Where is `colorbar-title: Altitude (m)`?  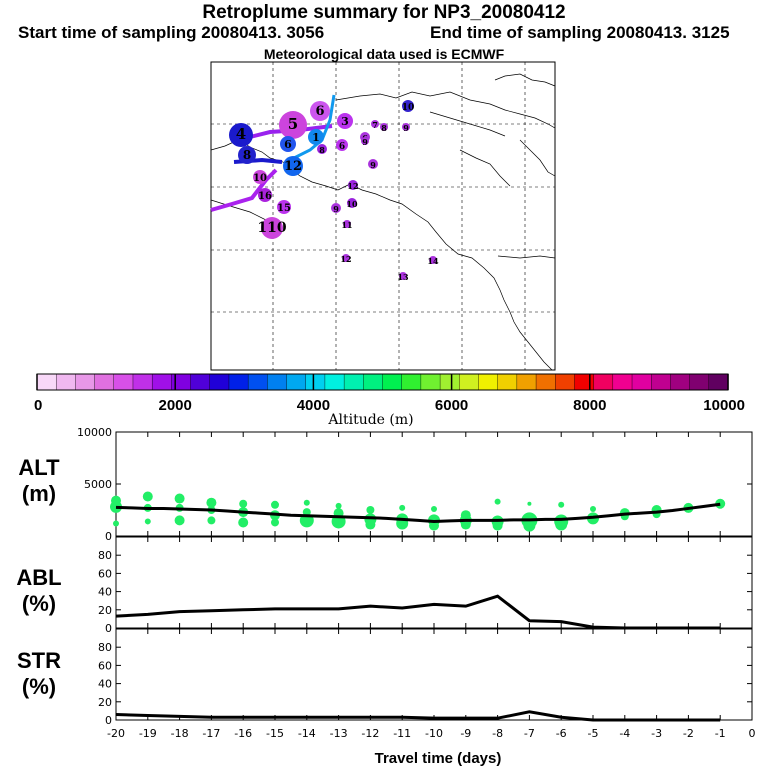 colorbar-title: Altitude (m) is located at coordinates (370, 420).